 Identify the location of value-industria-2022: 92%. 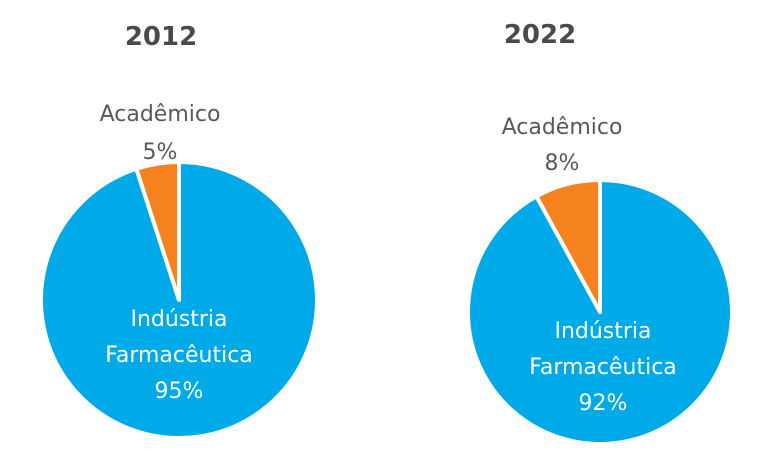
(603, 403).